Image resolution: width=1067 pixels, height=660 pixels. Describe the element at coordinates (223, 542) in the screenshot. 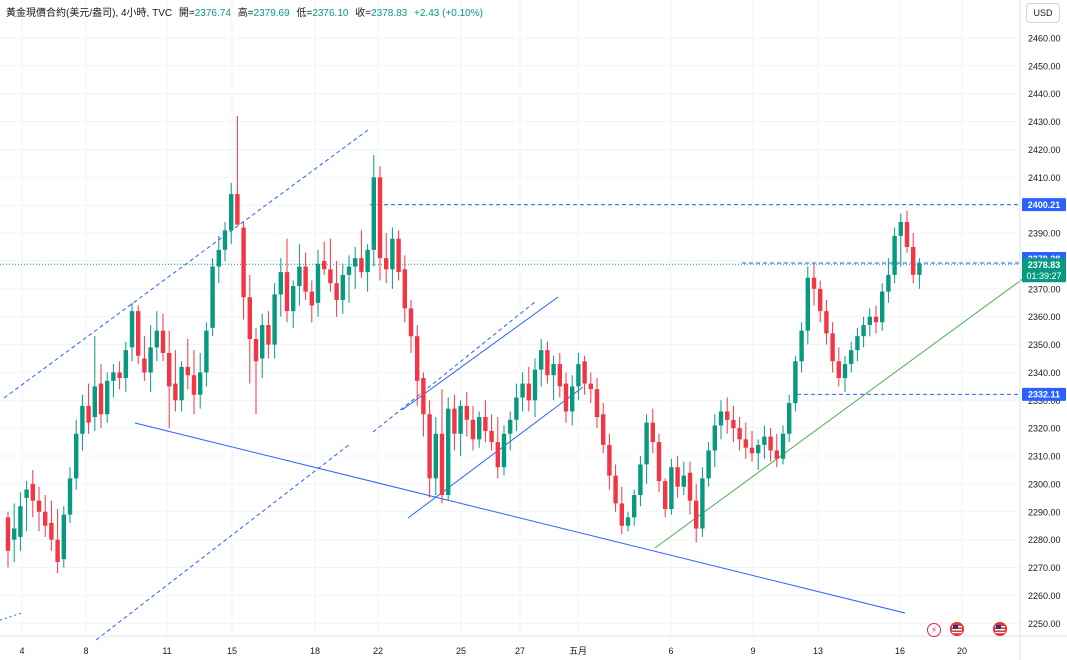

I see `lower-channel-dashed` at that location.